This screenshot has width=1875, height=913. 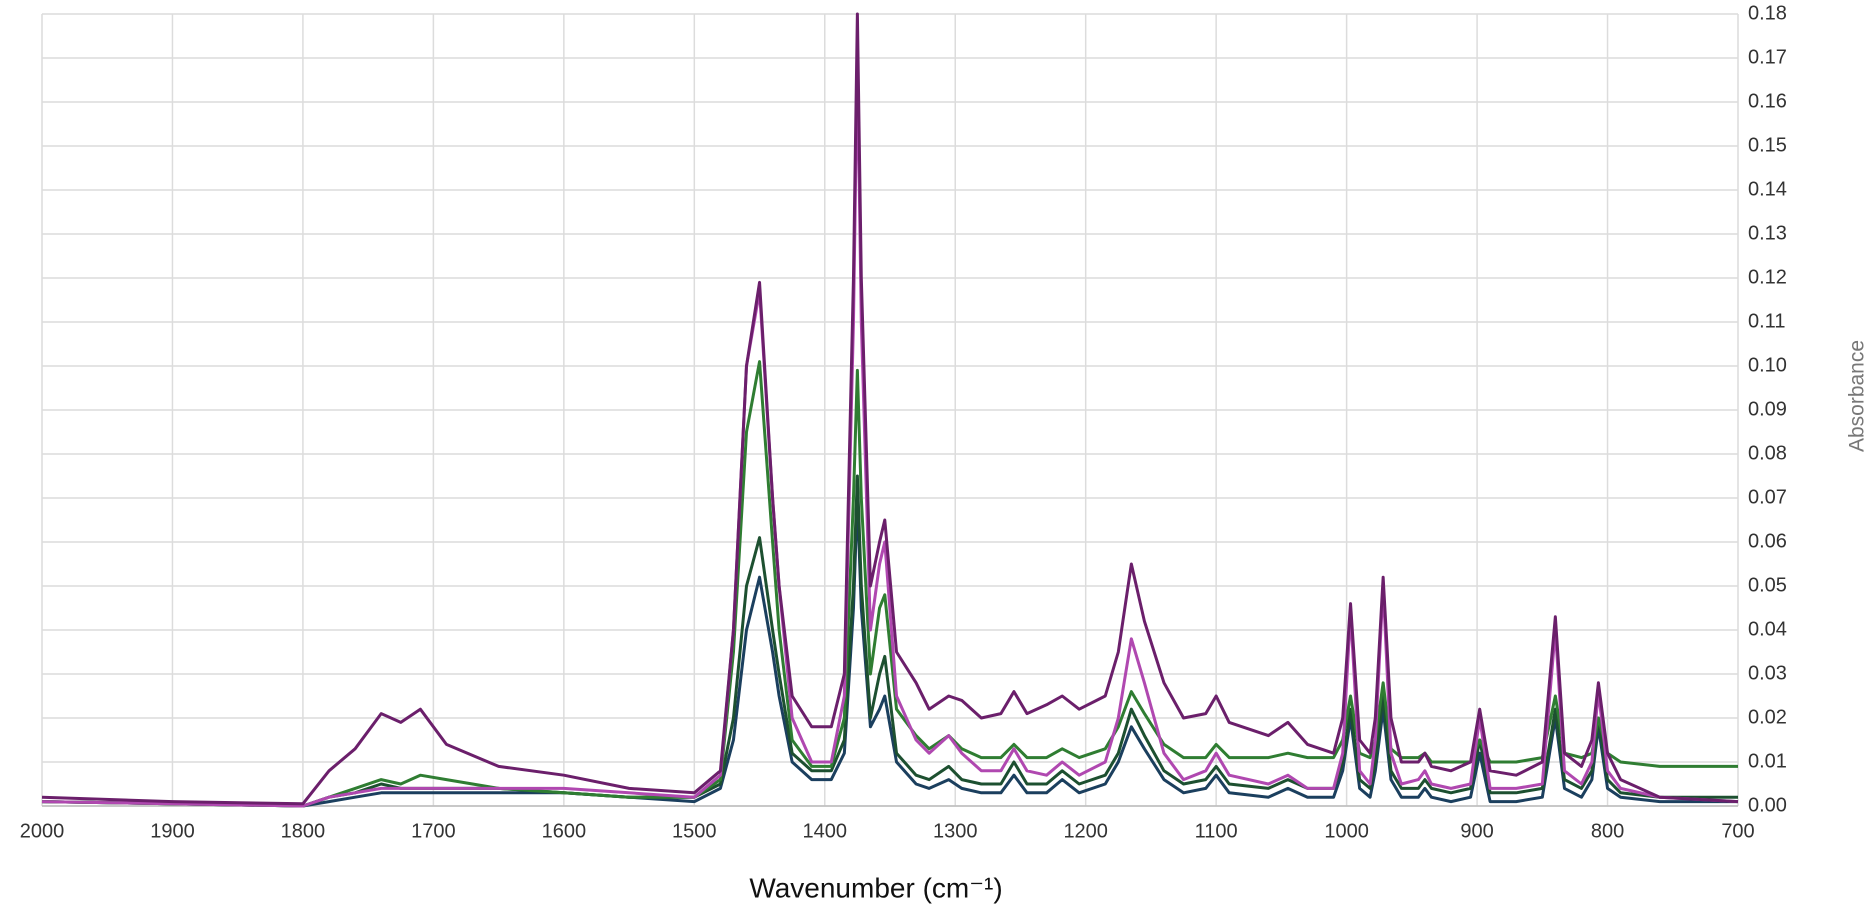 I want to click on x-tick-label: 900, so click(x=1476, y=831).